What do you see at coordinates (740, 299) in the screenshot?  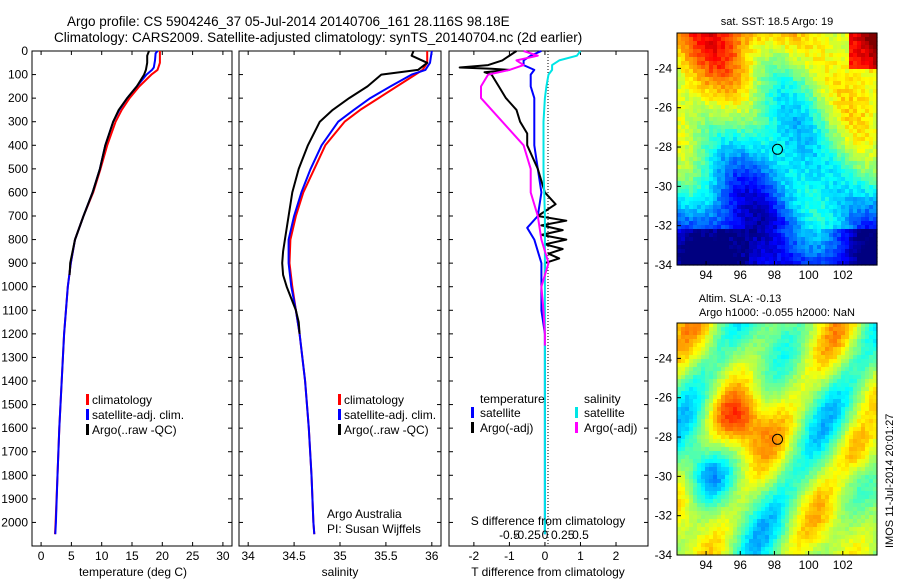 I see `sla-map-title: Altim. SLA: -0.13` at bounding box center [740, 299].